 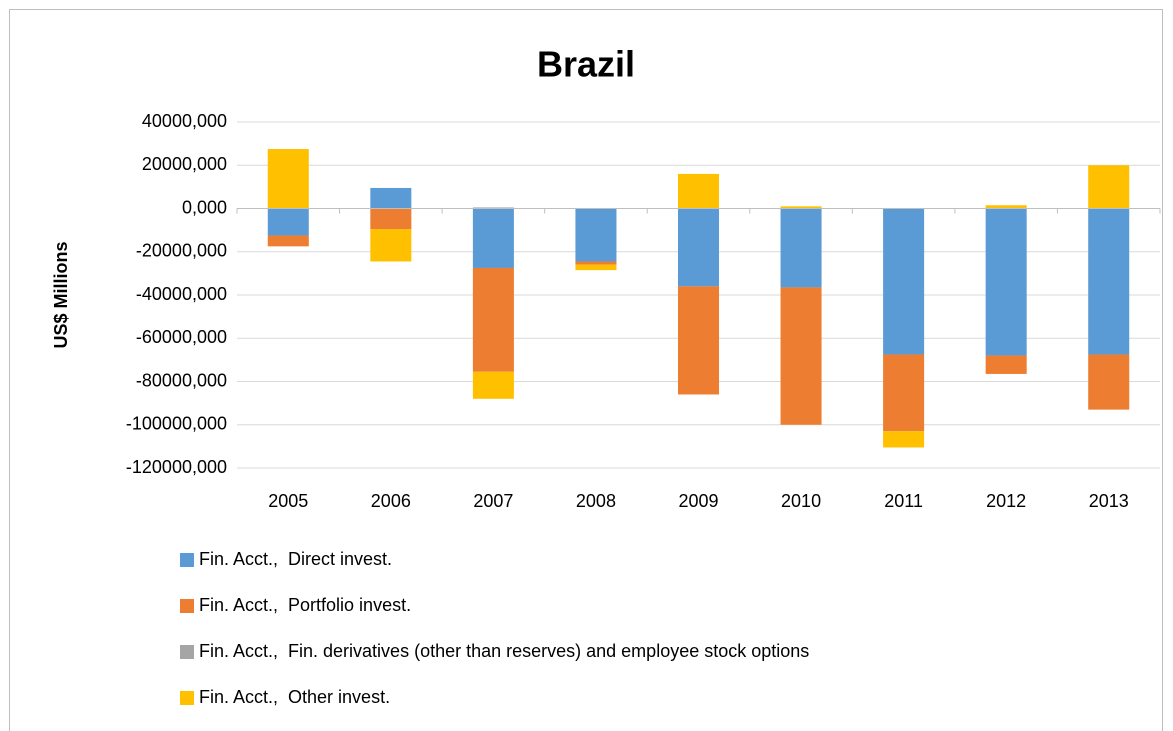 What do you see at coordinates (181, 294) in the screenshot?
I see `y-tick-label: -40000,000` at bounding box center [181, 294].